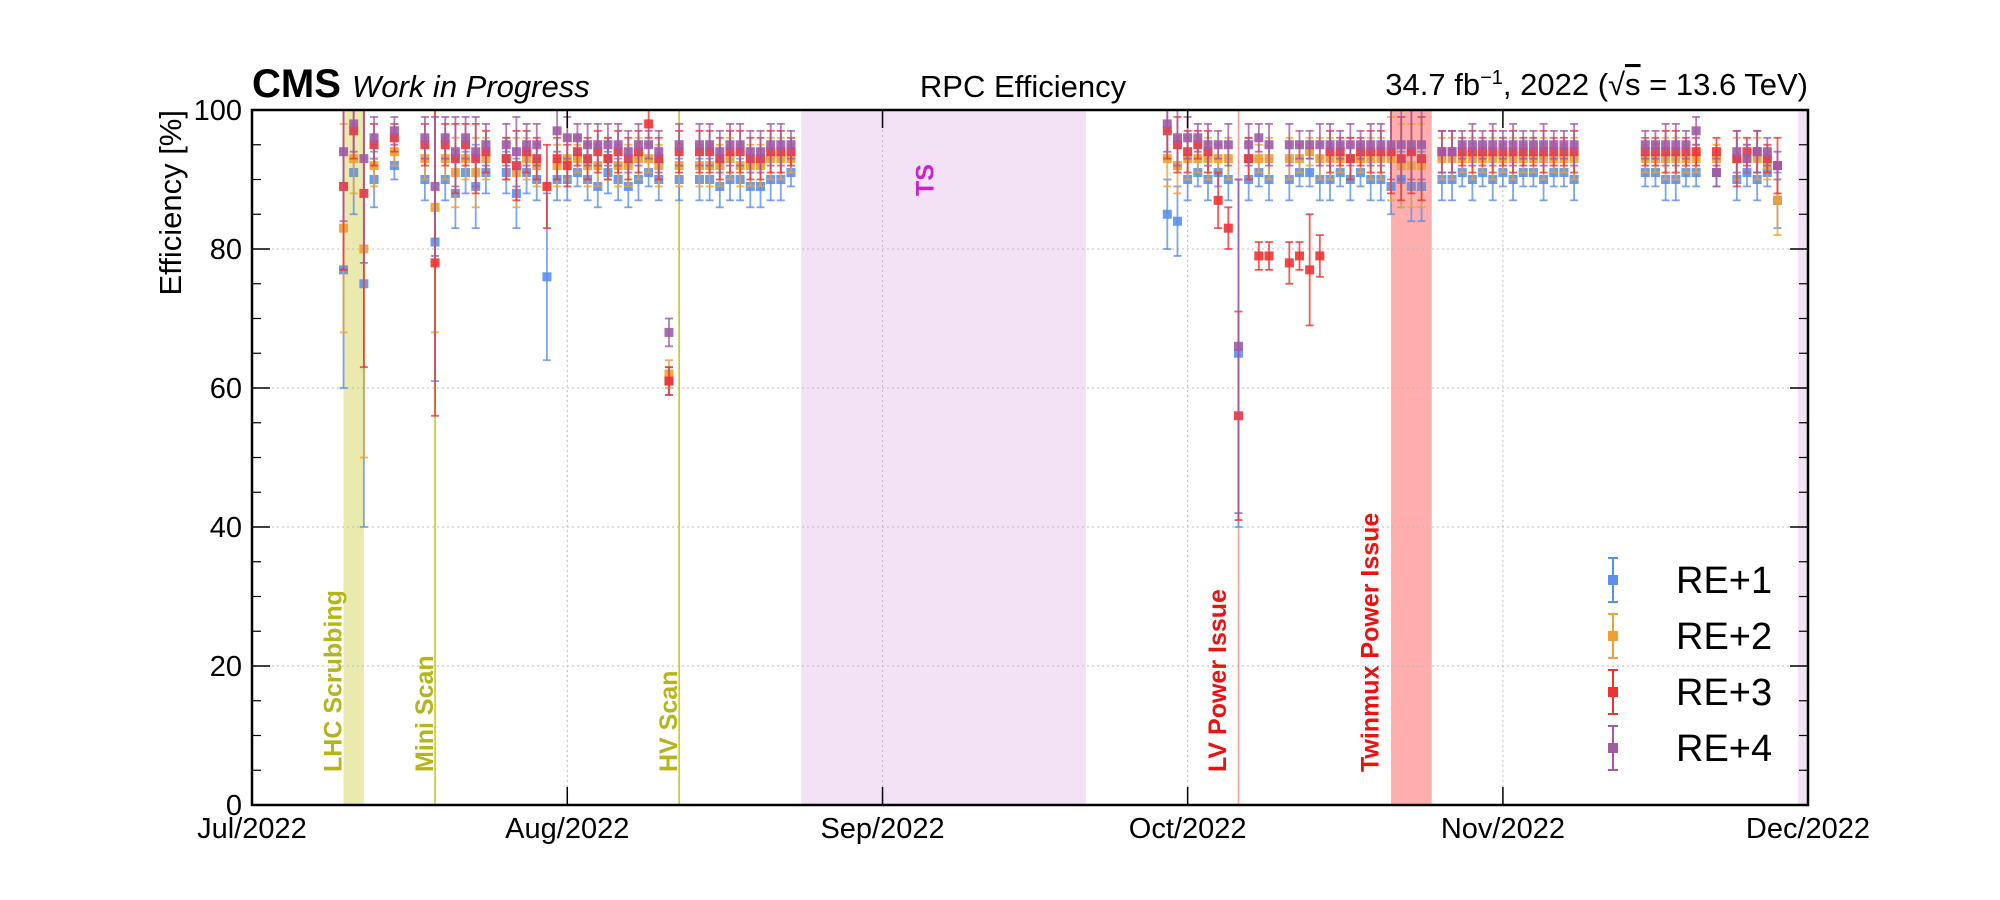  I want to click on y-tick-label: 0, so click(234, 806).